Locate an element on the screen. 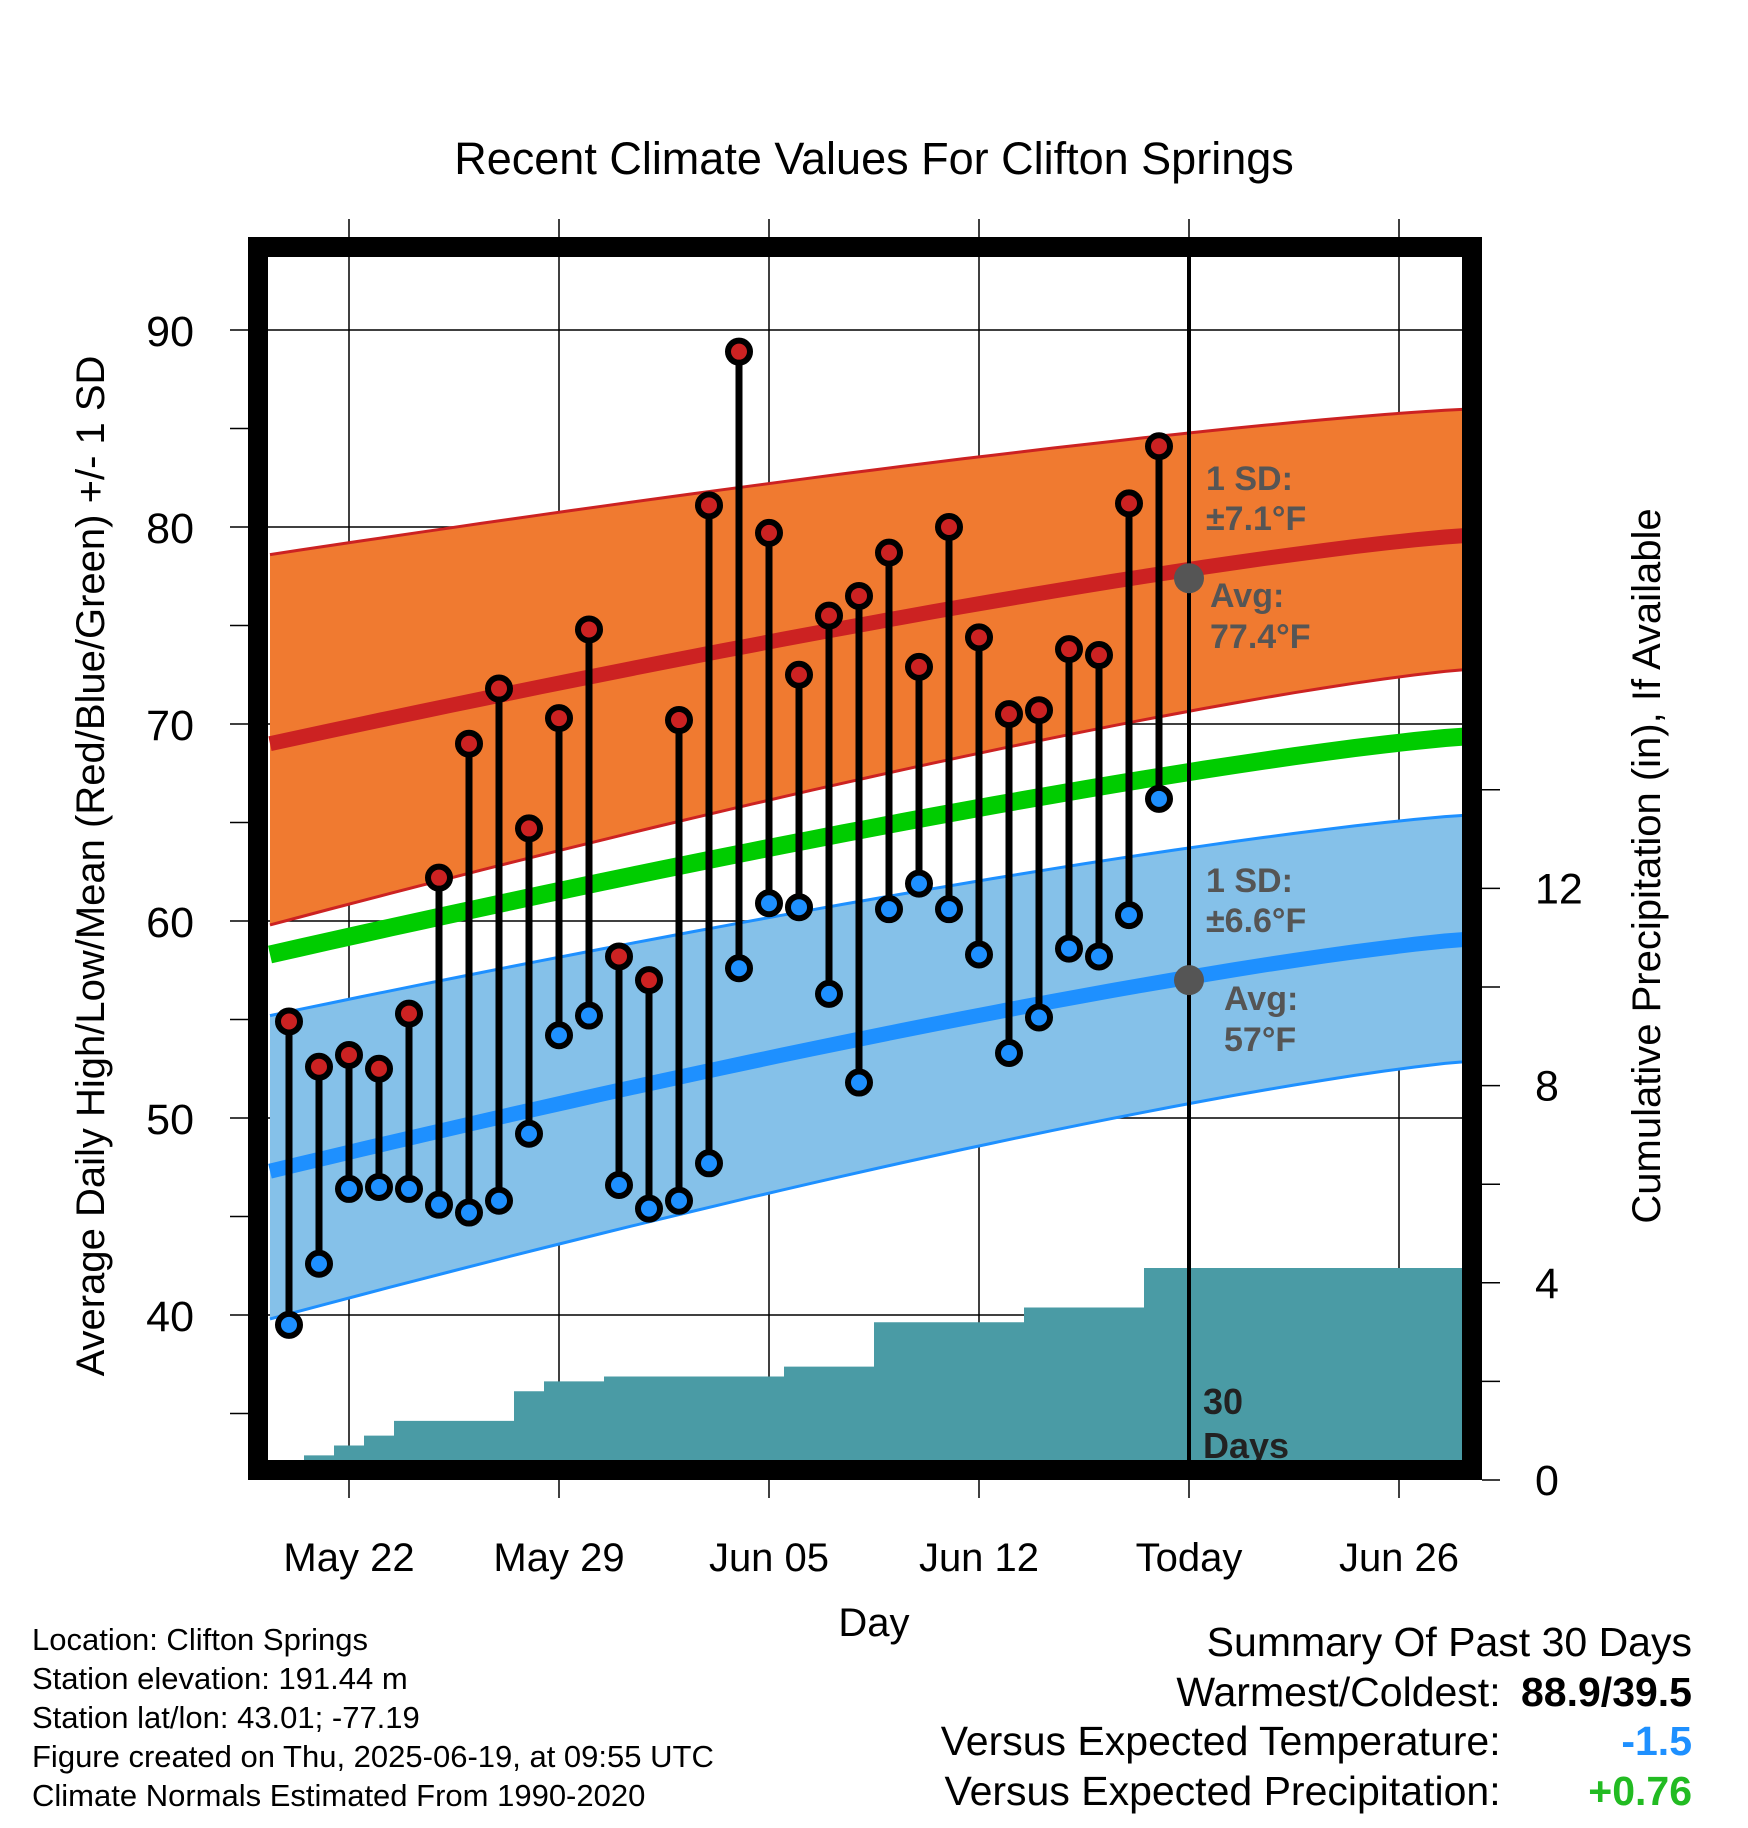  today-low-avg-dot is located at coordinates (1189, 980).